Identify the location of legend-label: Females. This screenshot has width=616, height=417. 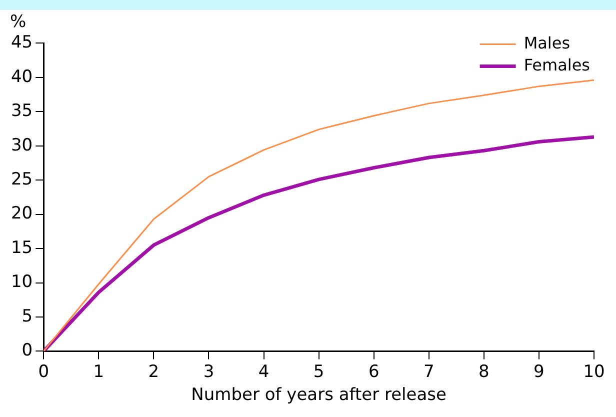
(557, 64).